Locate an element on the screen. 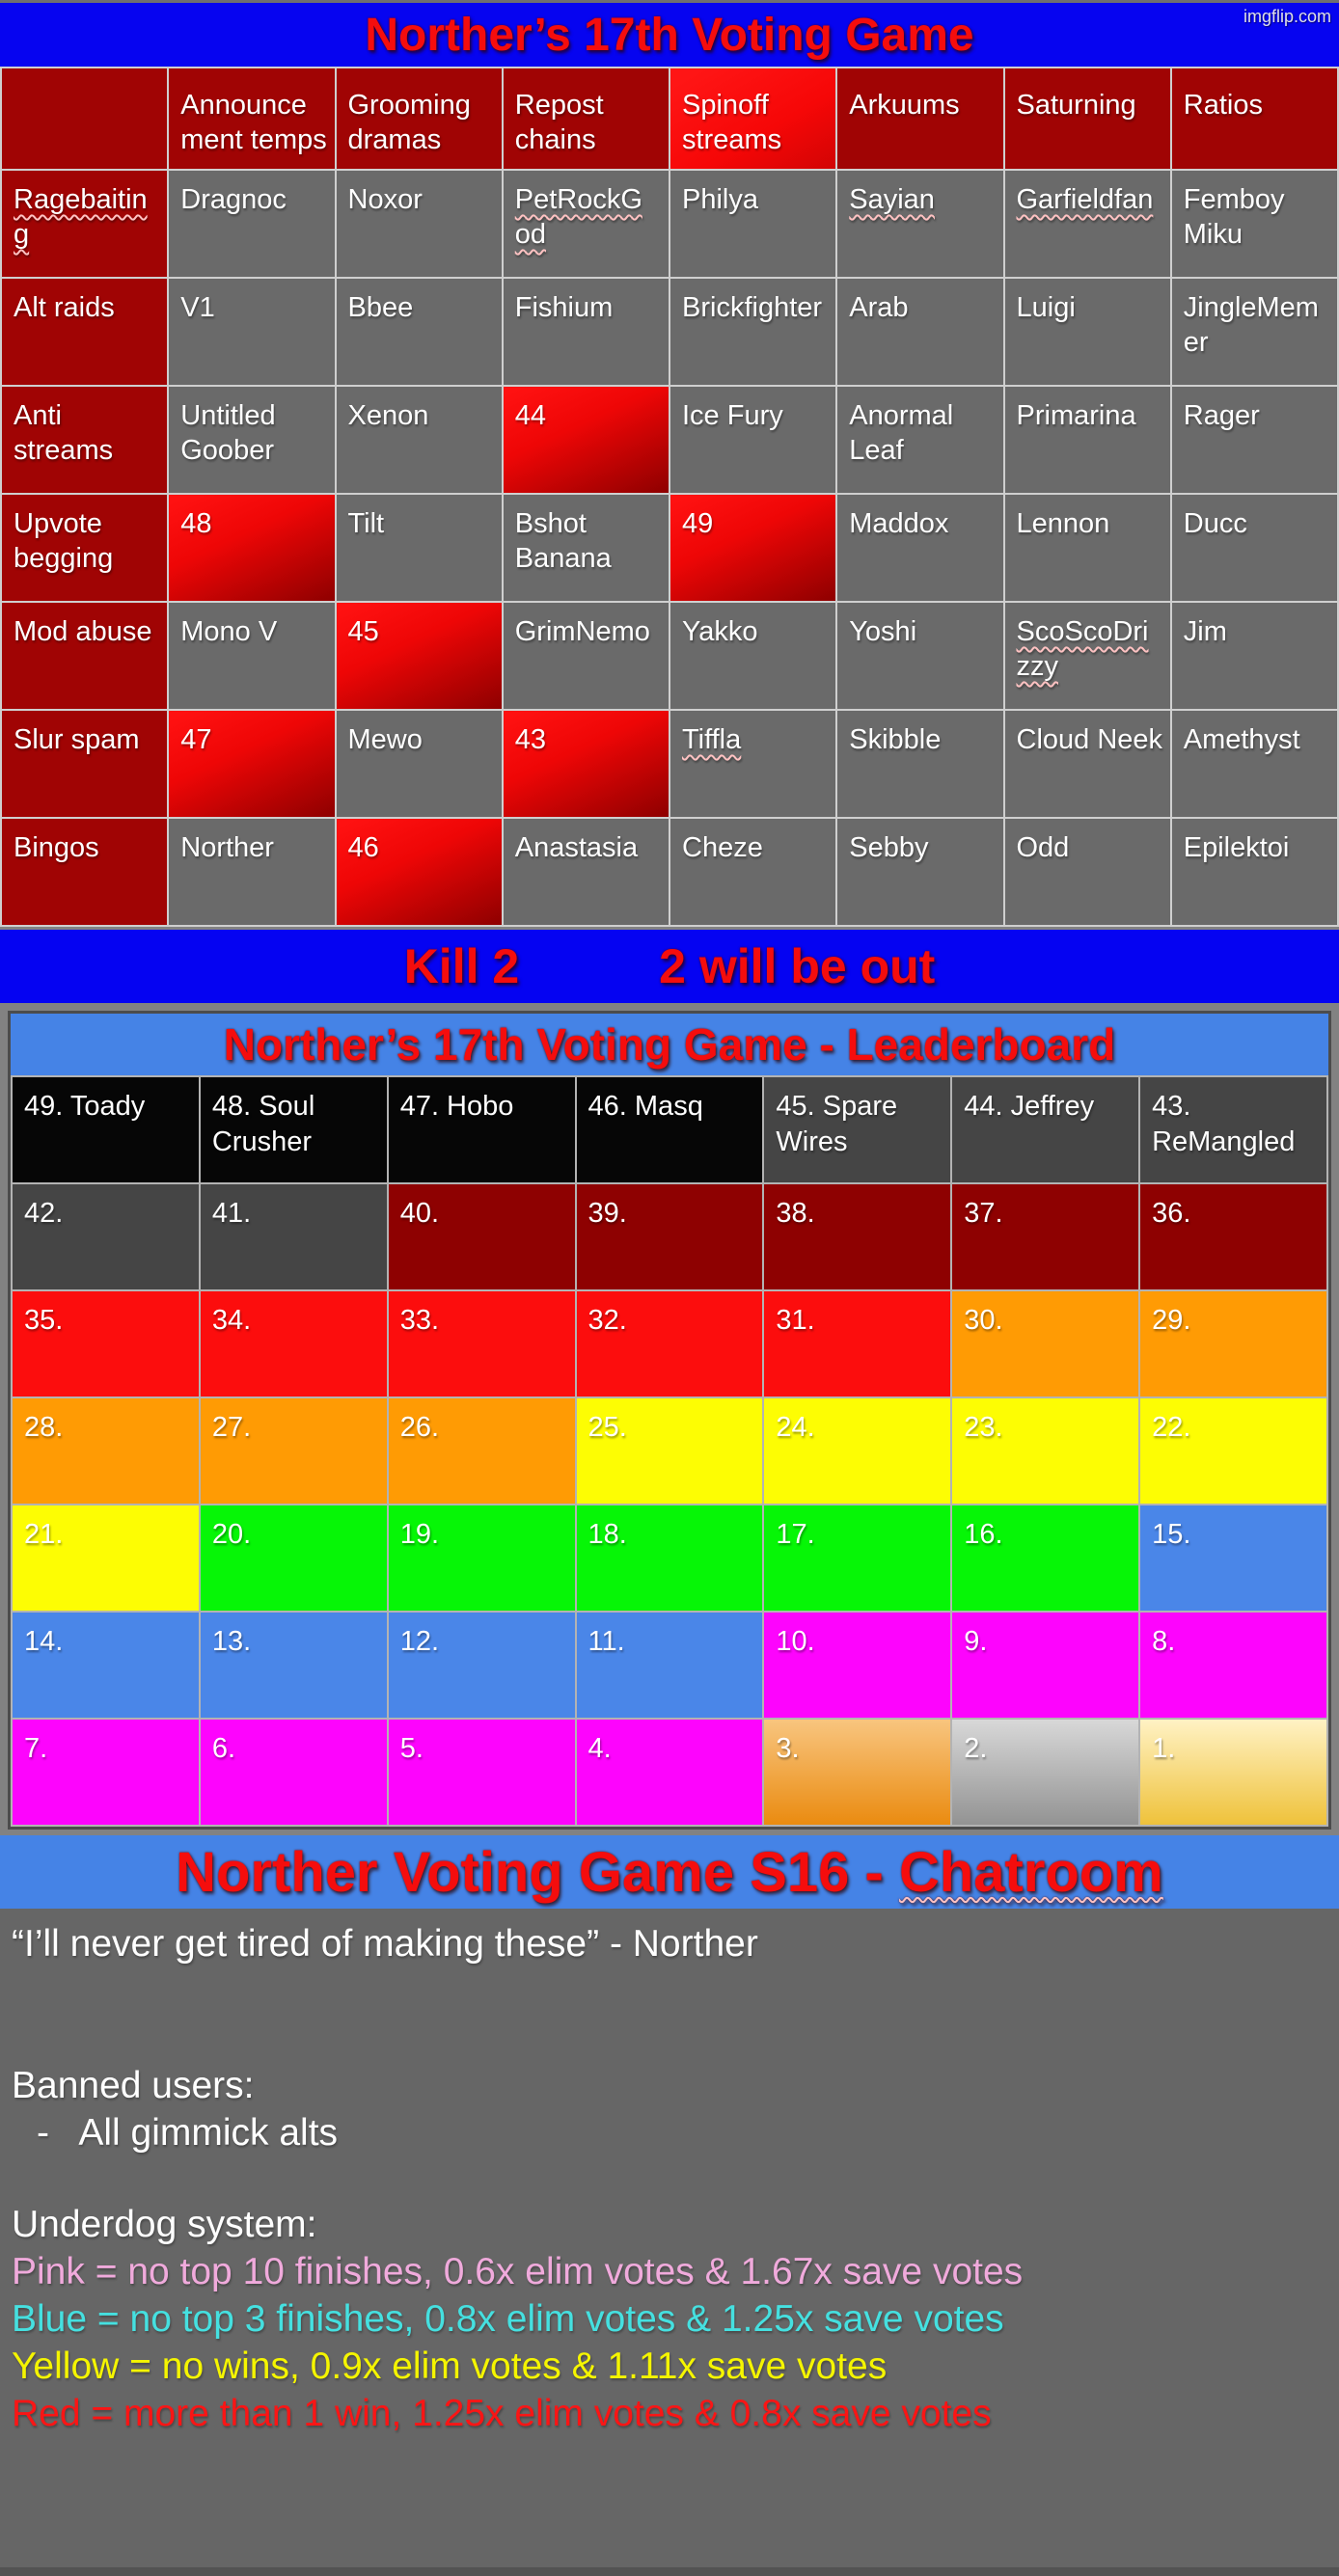 This screenshot has height=2576, width=1339. voting-table-cell: Norther is located at coordinates (252, 872).